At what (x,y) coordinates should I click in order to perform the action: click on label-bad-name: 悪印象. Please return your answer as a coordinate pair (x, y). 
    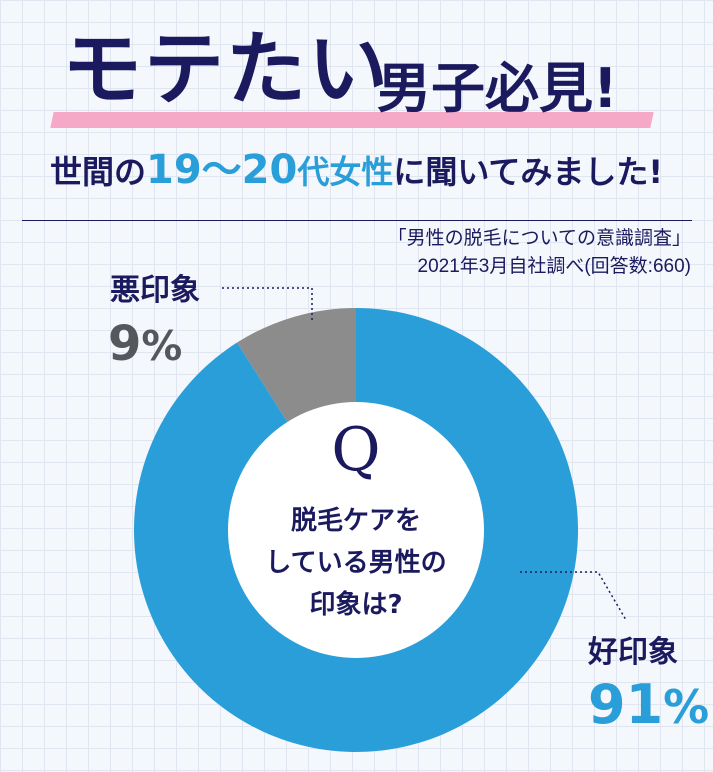
    Looking at the image, I should click on (155, 290).